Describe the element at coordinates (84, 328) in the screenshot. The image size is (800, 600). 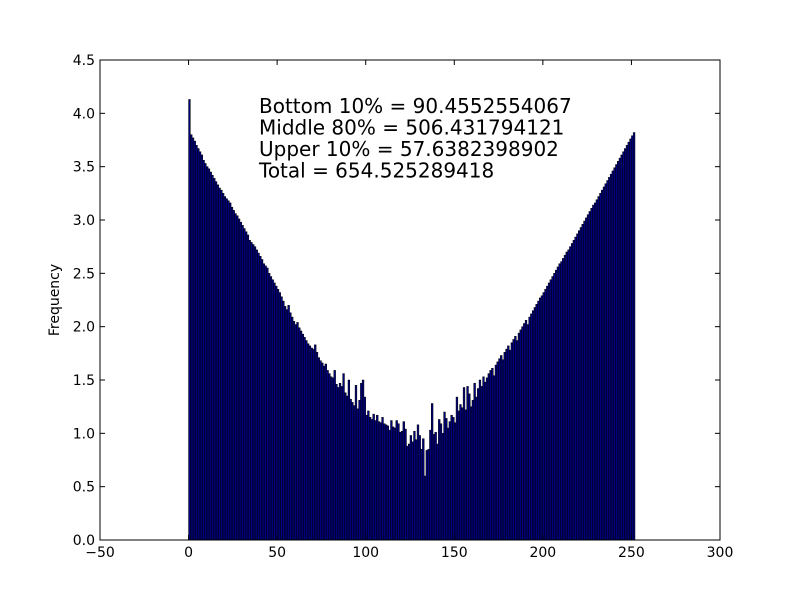
I see `y-tick-label: 2.0` at that location.